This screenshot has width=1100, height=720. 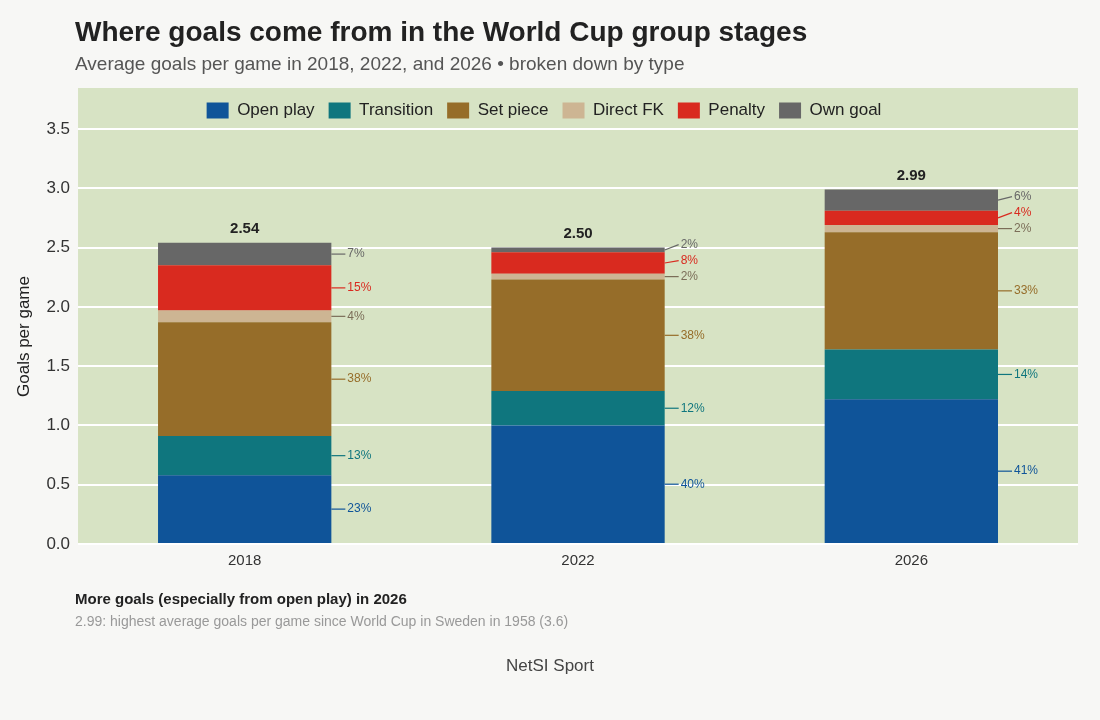 What do you see at coordinates (245, 228) in the screenshot?
I see `total-label: 2.54` at bounding box center [245, 228].